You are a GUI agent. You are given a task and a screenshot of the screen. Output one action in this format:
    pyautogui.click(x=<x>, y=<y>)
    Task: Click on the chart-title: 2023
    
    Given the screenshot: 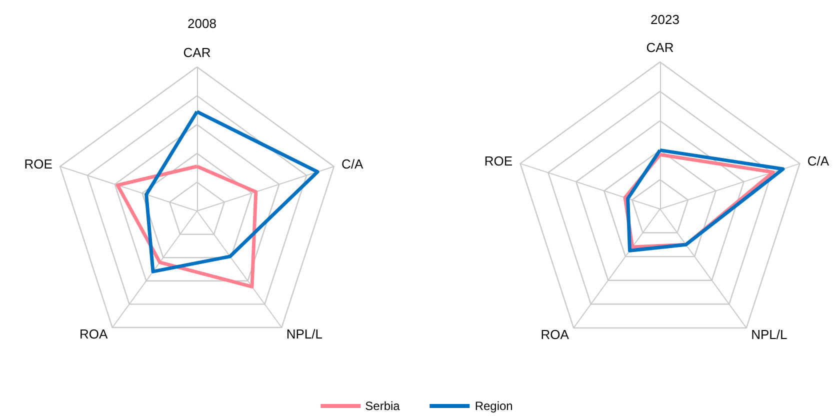 What is the action you would take?
    pyautogui.click(x=665, y=19)
    